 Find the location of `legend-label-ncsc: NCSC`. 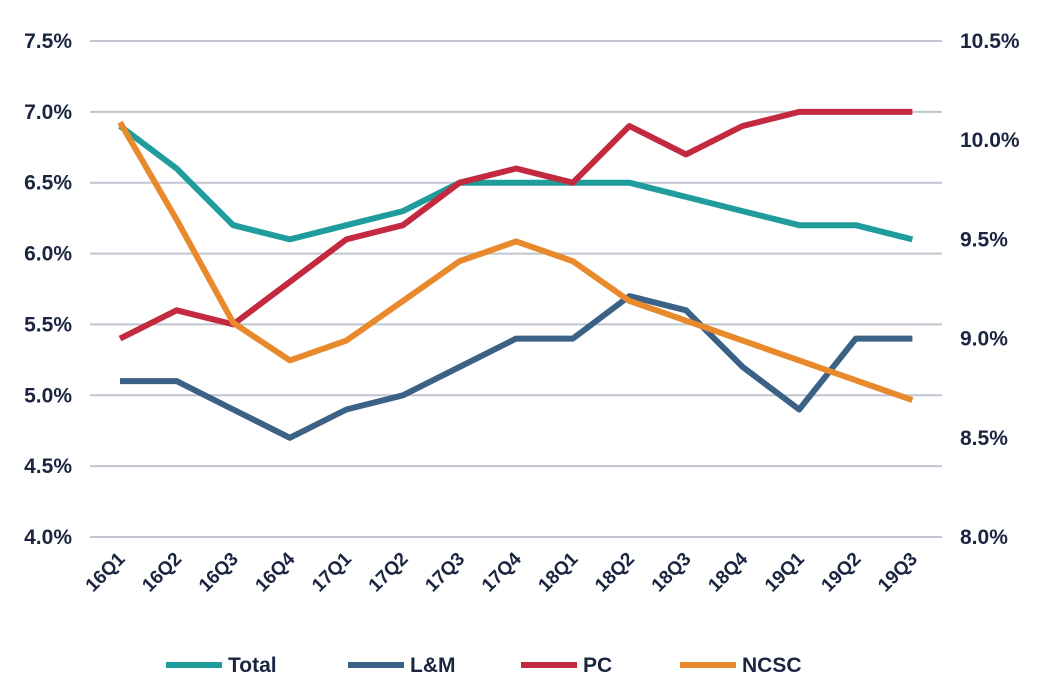

legend-label-ncsc: NCSC is located at coordinates (772, 665).